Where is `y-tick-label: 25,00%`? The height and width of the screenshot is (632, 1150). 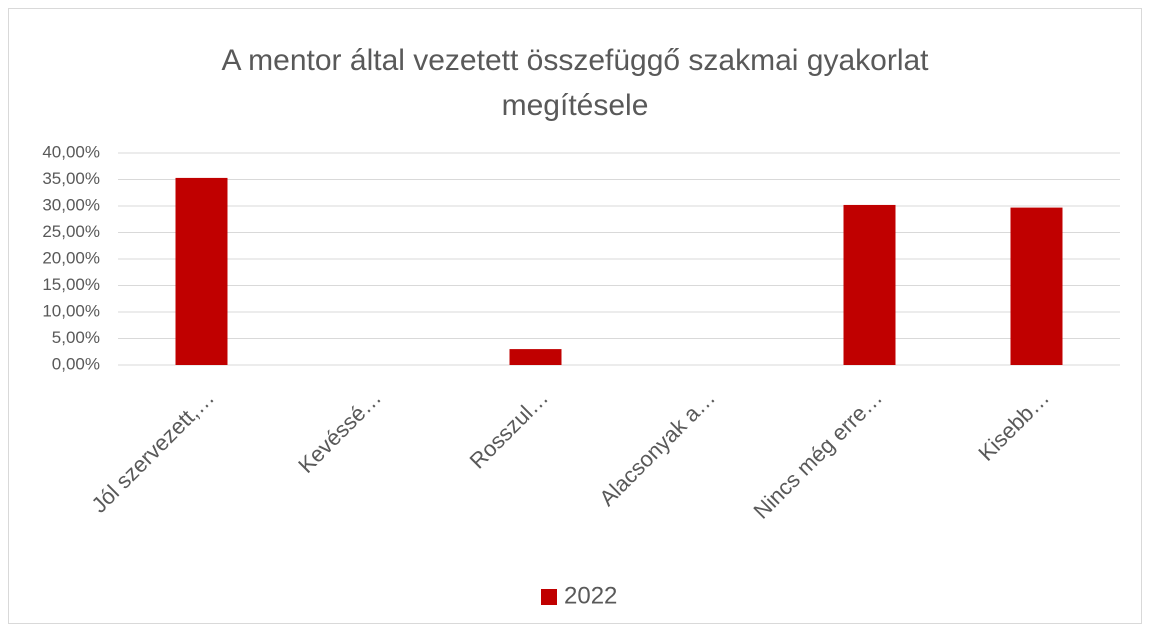 y-tick-label: 25,00% is located at coordinates (71, 231).